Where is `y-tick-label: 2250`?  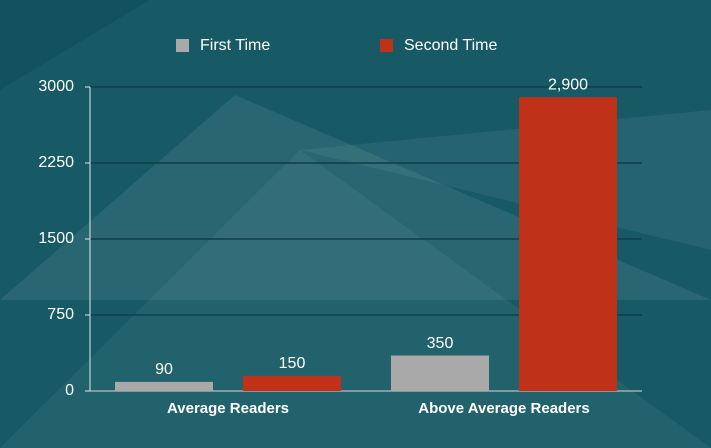 y-tick-label: 2250 is located at coordinates (56, 162).